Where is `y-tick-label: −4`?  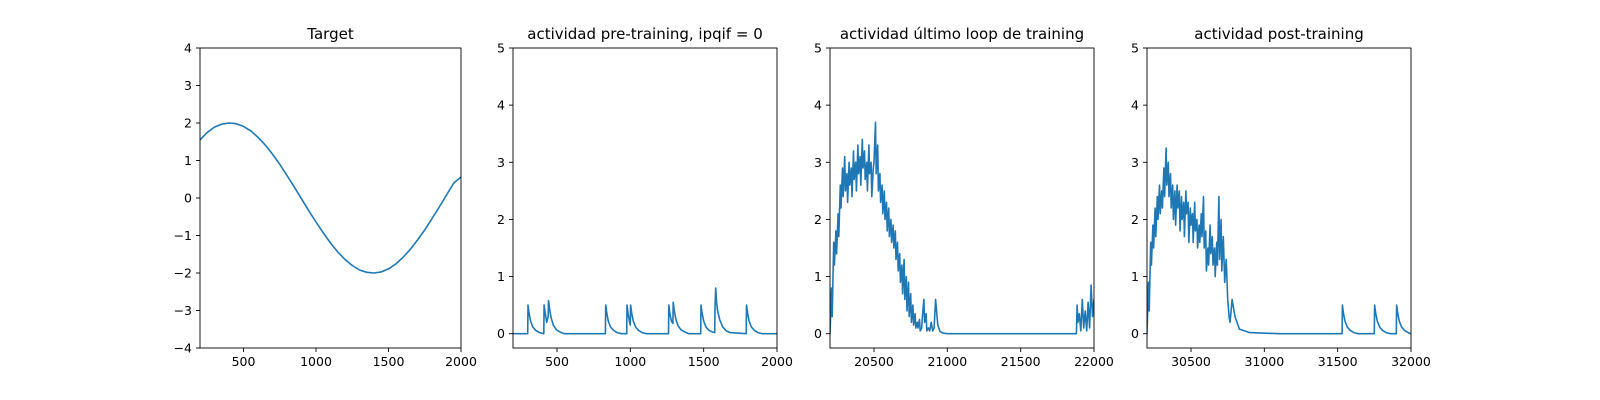
y-tick-label: −4 is located at coordinates (183, 348).